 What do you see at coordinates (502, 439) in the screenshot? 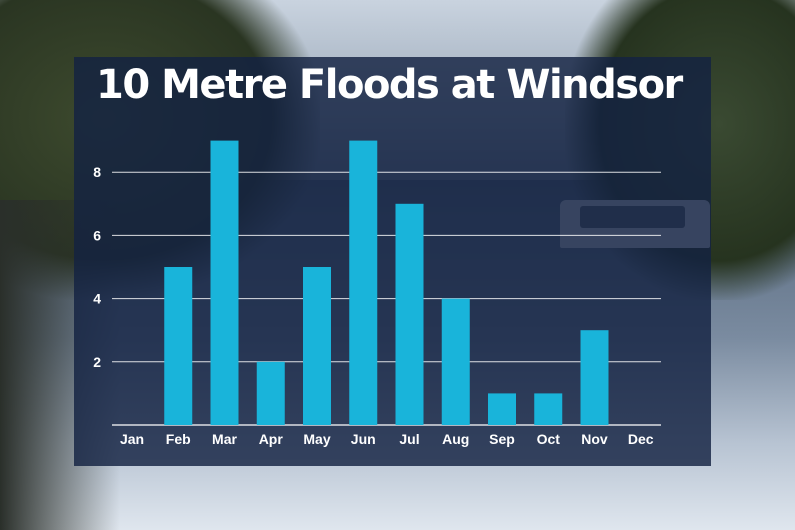
I see `x-tick-label-sep: Sep` at bounding box center [502, 439].